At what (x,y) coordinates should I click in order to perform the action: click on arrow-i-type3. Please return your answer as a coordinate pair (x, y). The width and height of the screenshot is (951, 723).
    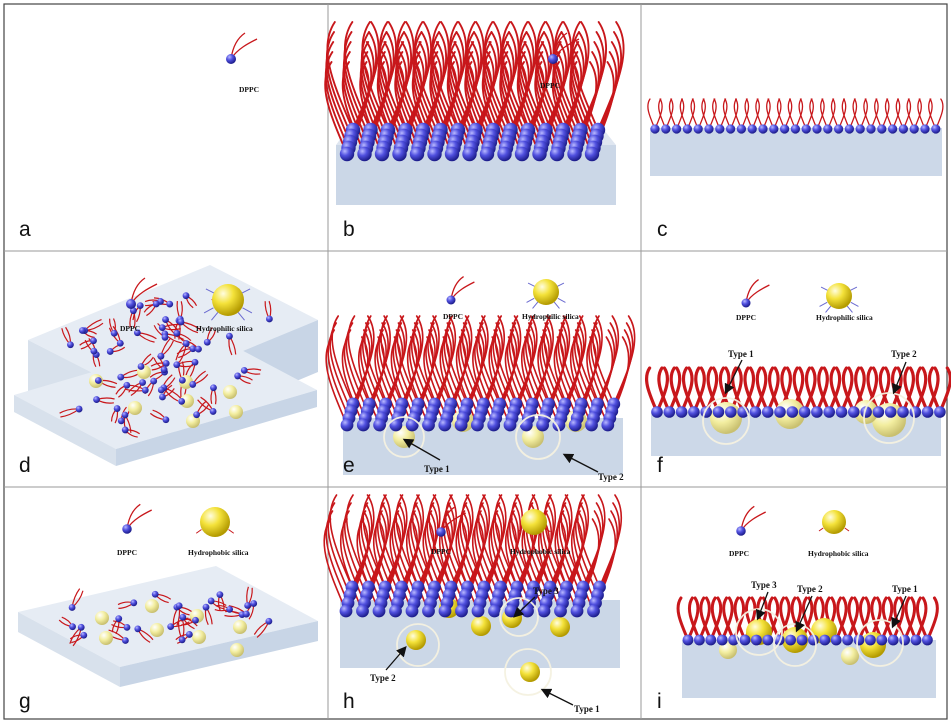
    Looking at the image, I should click on (762, 606).